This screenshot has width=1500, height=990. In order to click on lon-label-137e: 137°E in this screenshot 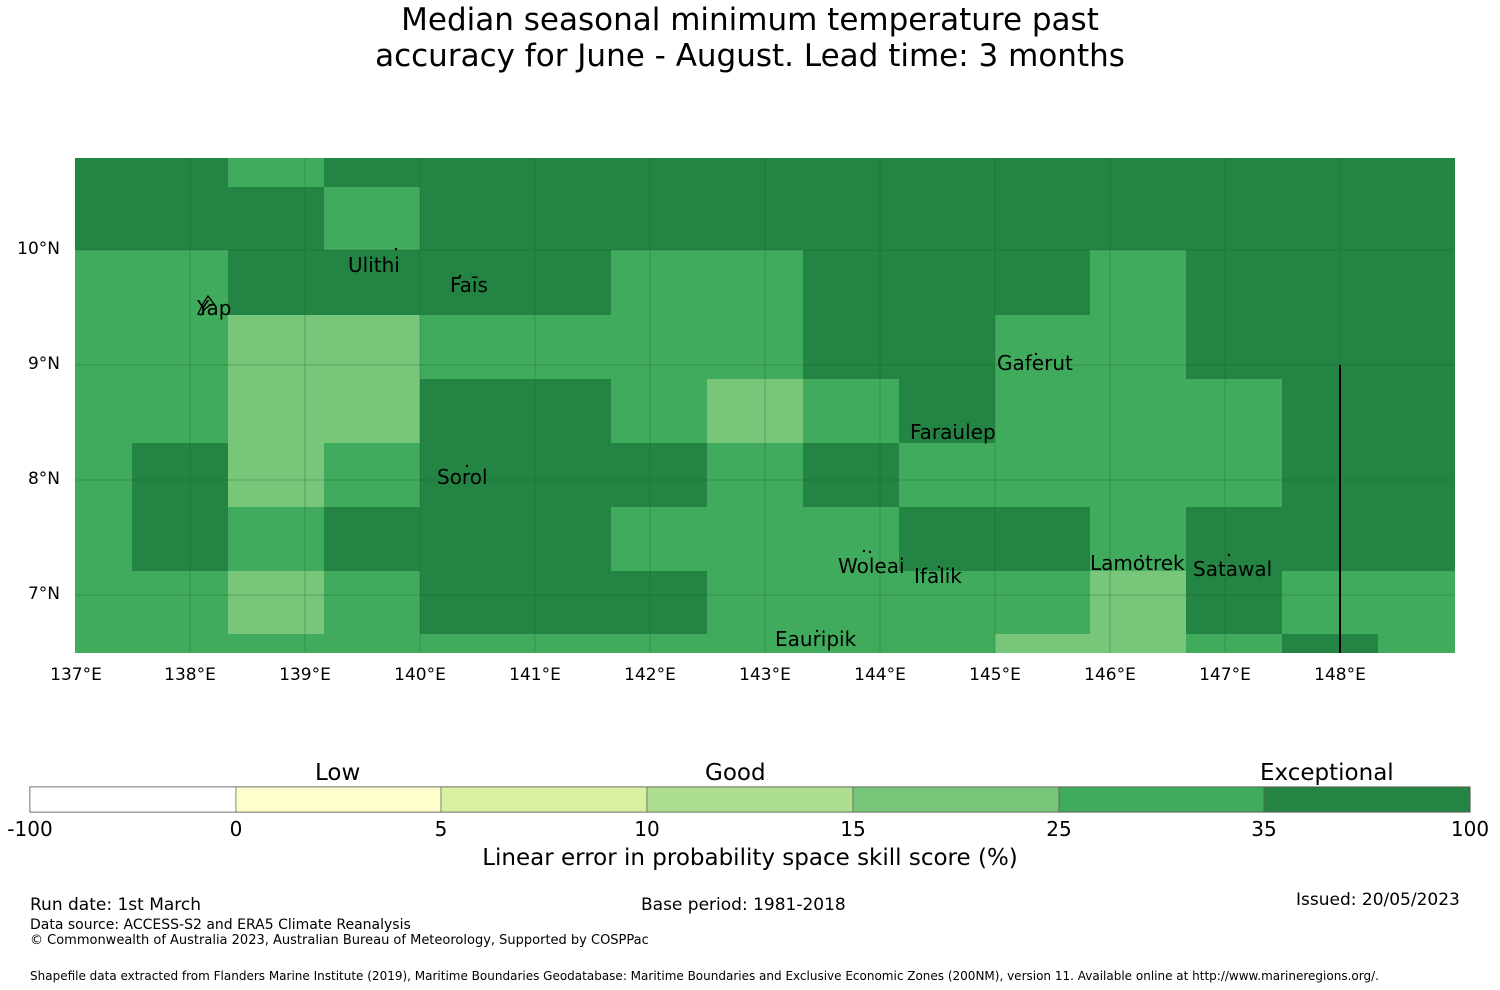, I will do `click(76, 675)`.